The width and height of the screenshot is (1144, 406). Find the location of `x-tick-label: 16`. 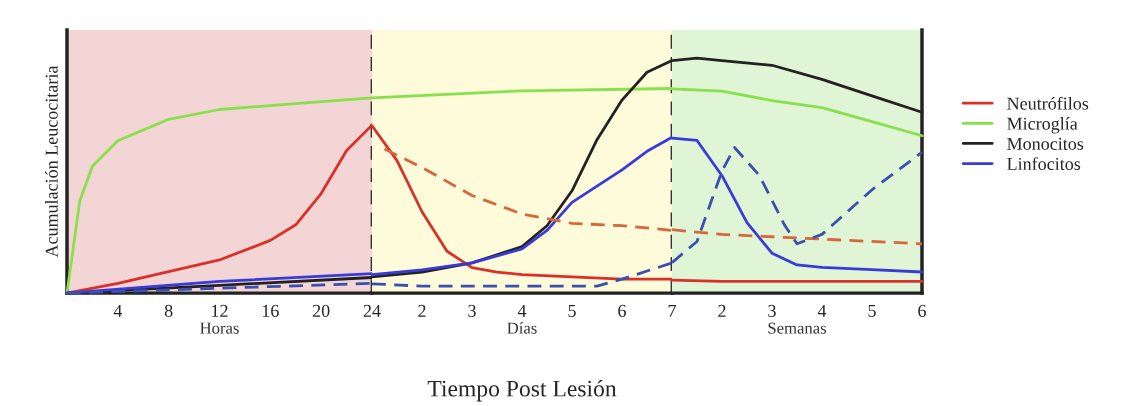

x-tick-label: 16 is located at coordinates (270, 310).